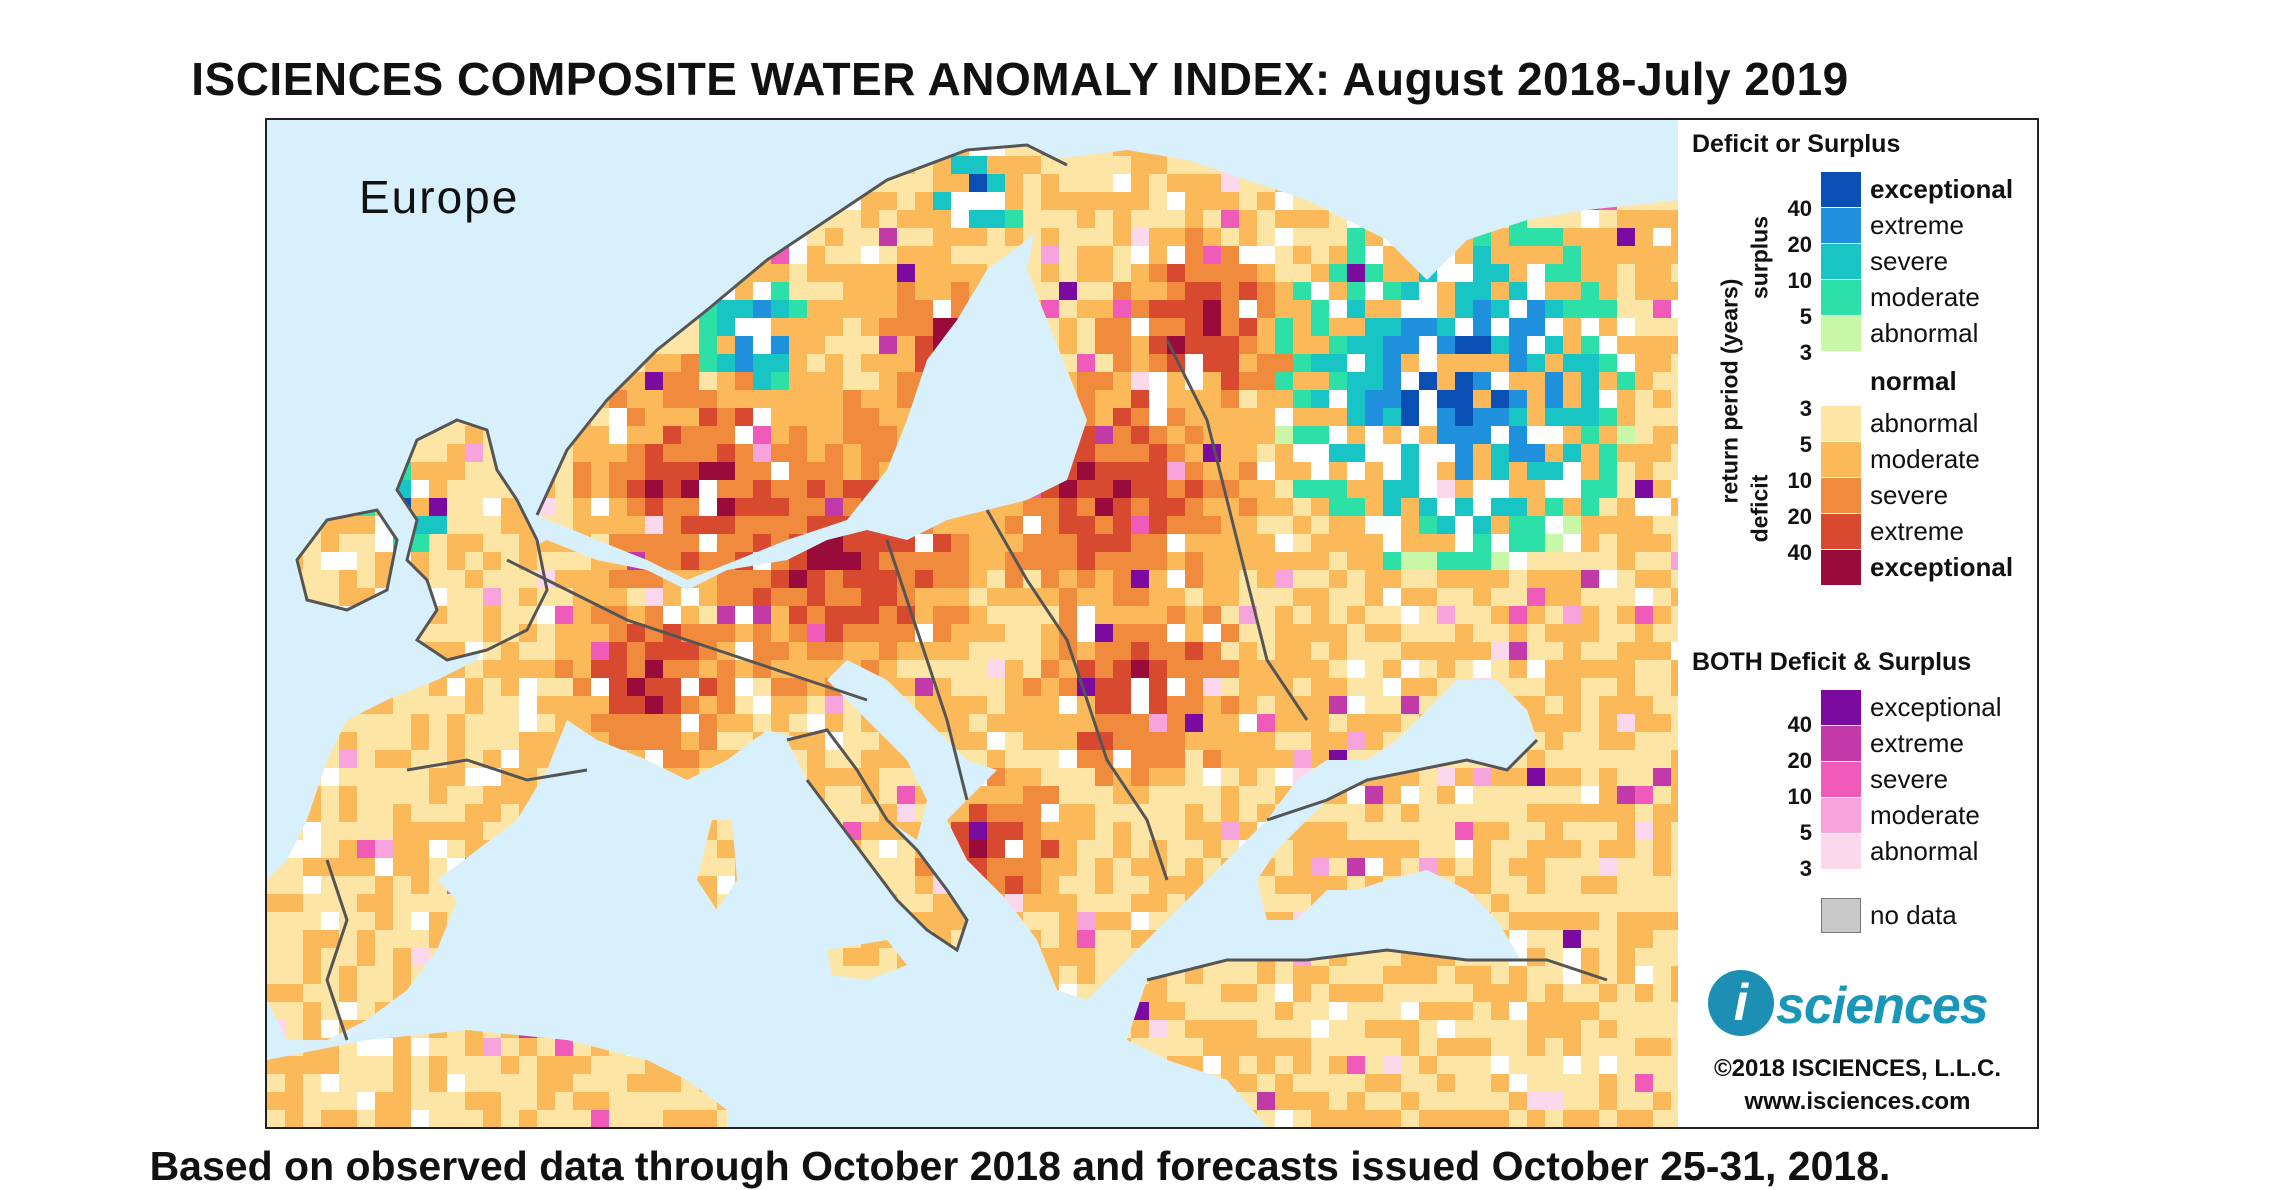  I want to click on isciences-logo: i sciences, so click(1867, 1009).